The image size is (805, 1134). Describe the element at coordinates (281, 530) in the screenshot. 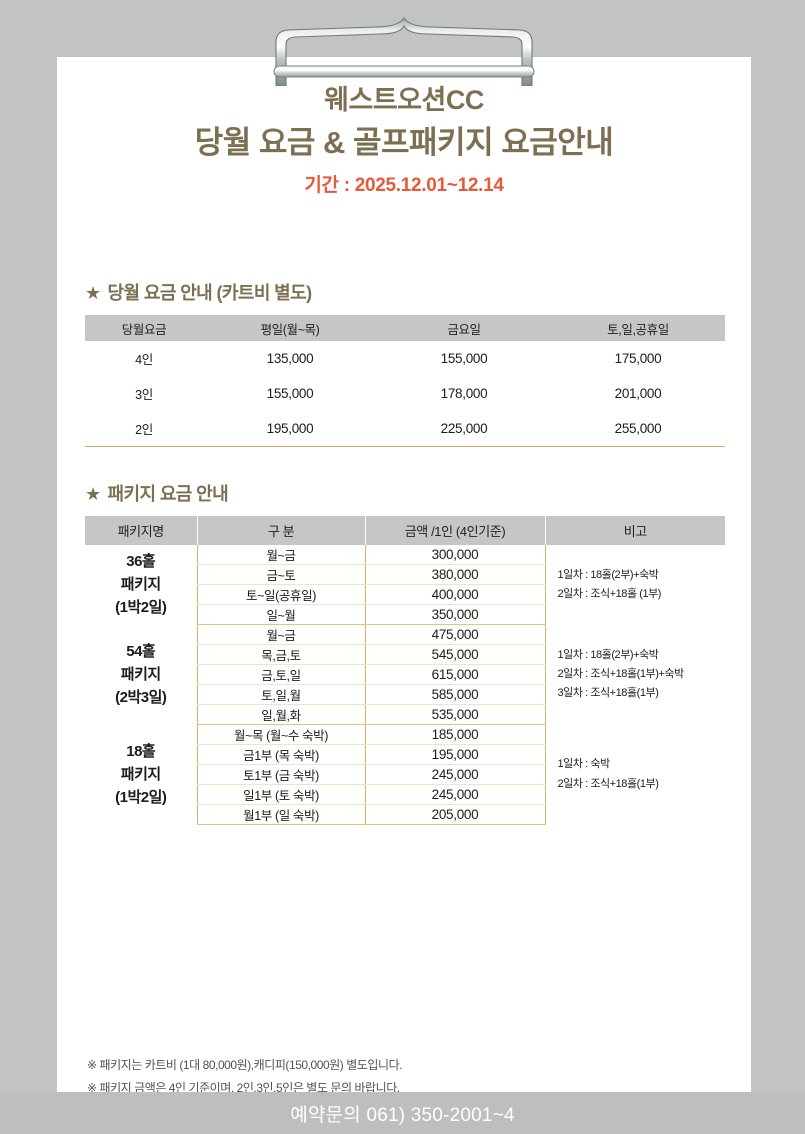

I see `column-header-division: 구 분` at that location.